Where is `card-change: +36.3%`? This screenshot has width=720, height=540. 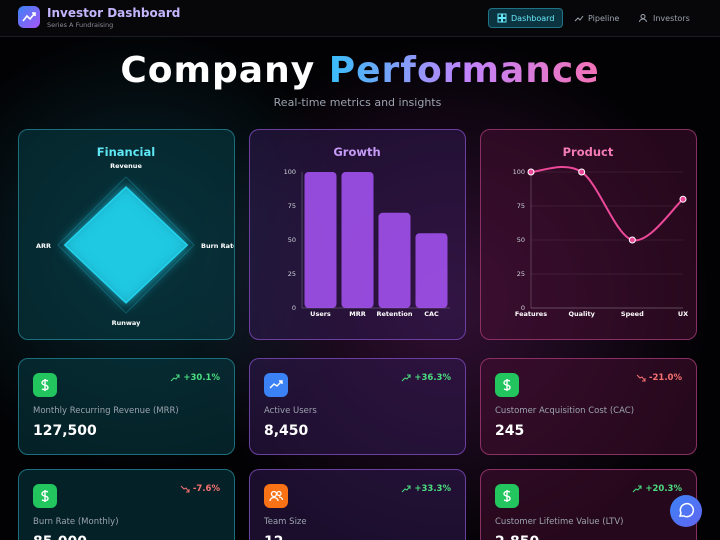 card-change: +36.3% is located at coordinates (426, 378).